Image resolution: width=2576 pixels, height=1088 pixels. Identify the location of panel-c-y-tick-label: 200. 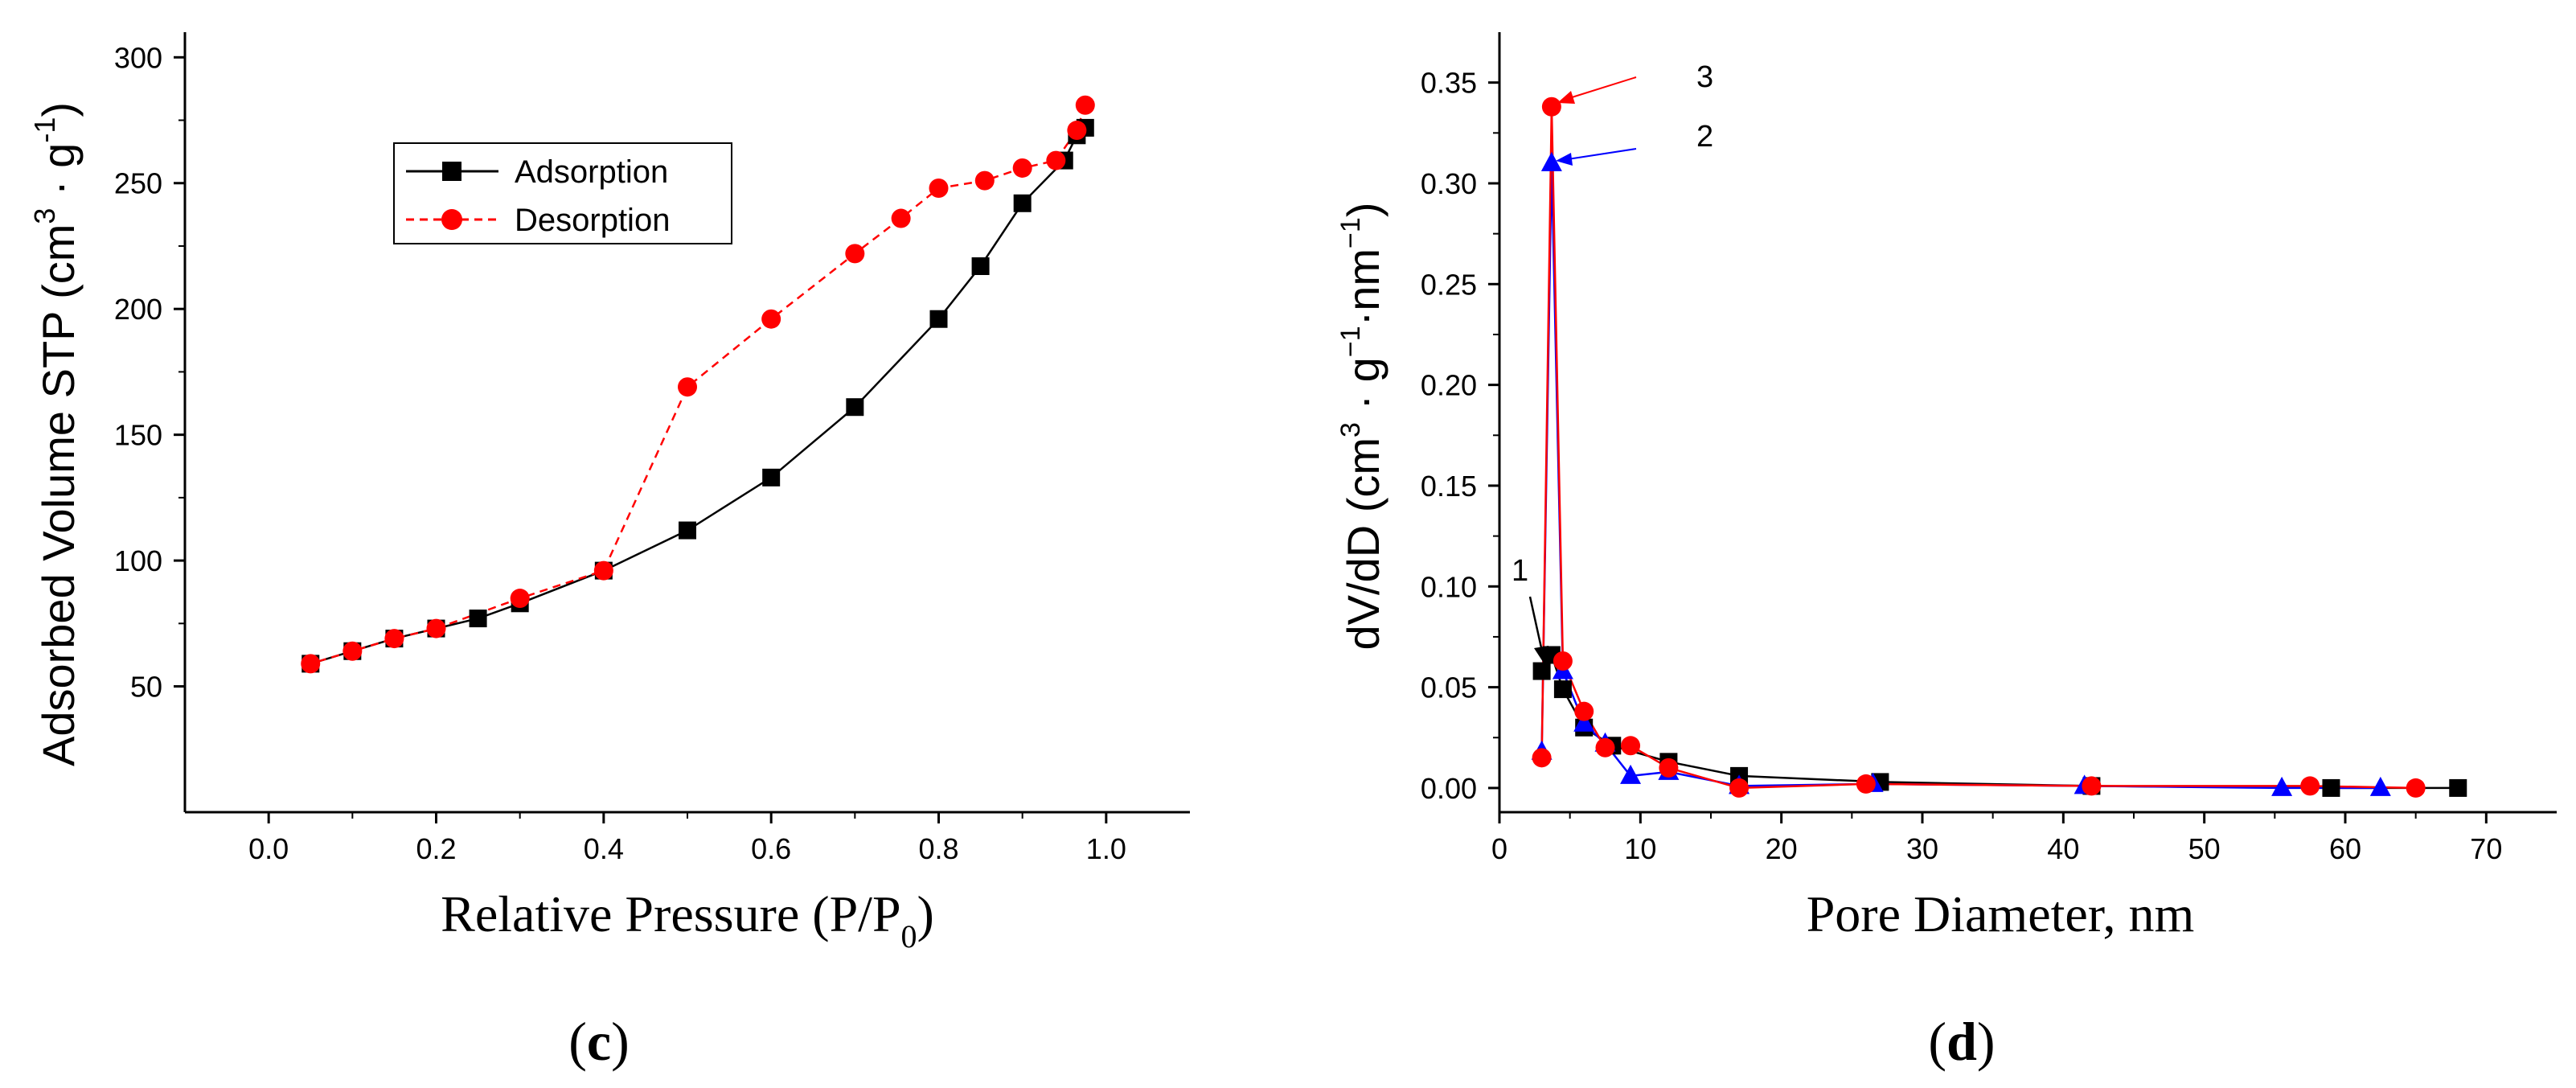
(138, 310).